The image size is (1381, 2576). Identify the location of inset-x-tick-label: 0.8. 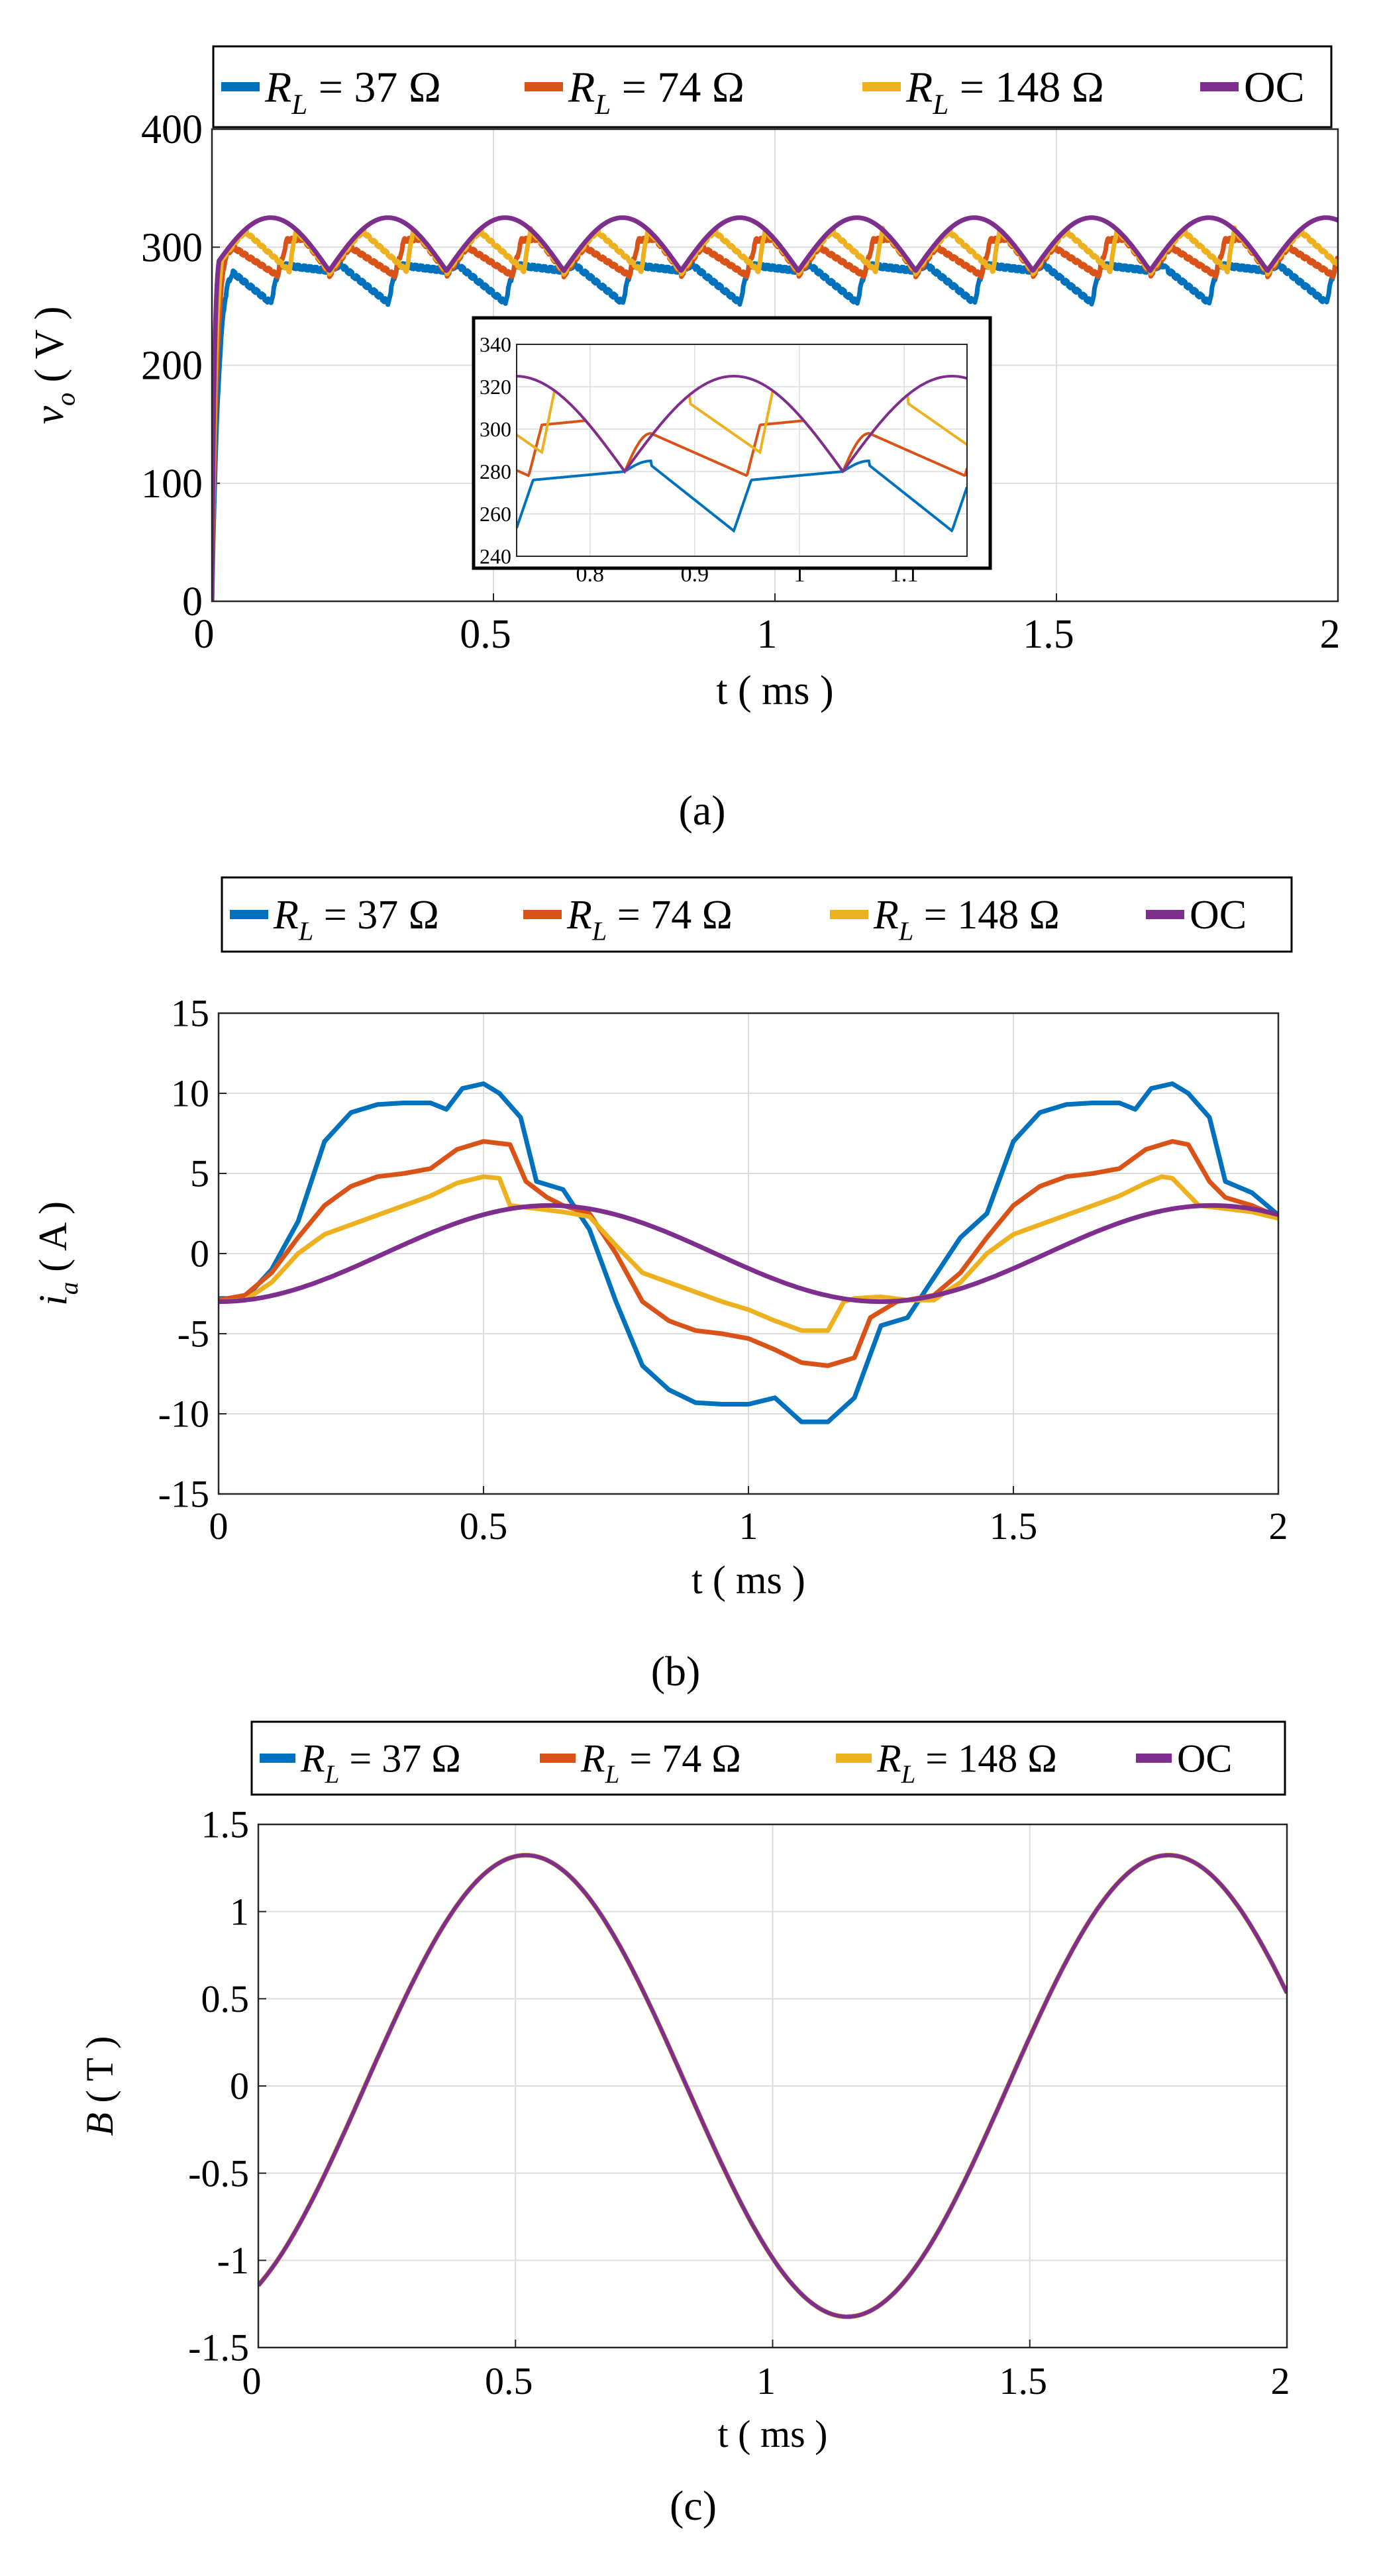
(590, 574).